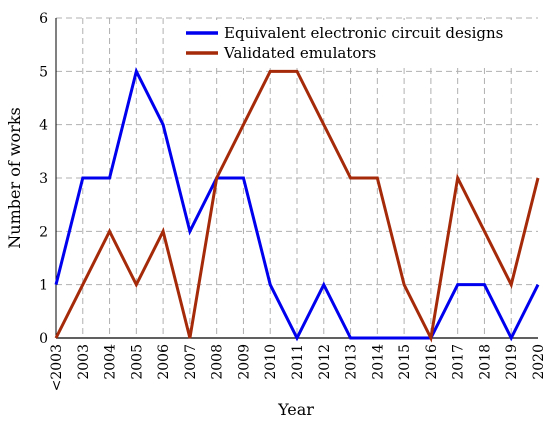  I want to click on y-tick-label: 6, so click(43, 19).